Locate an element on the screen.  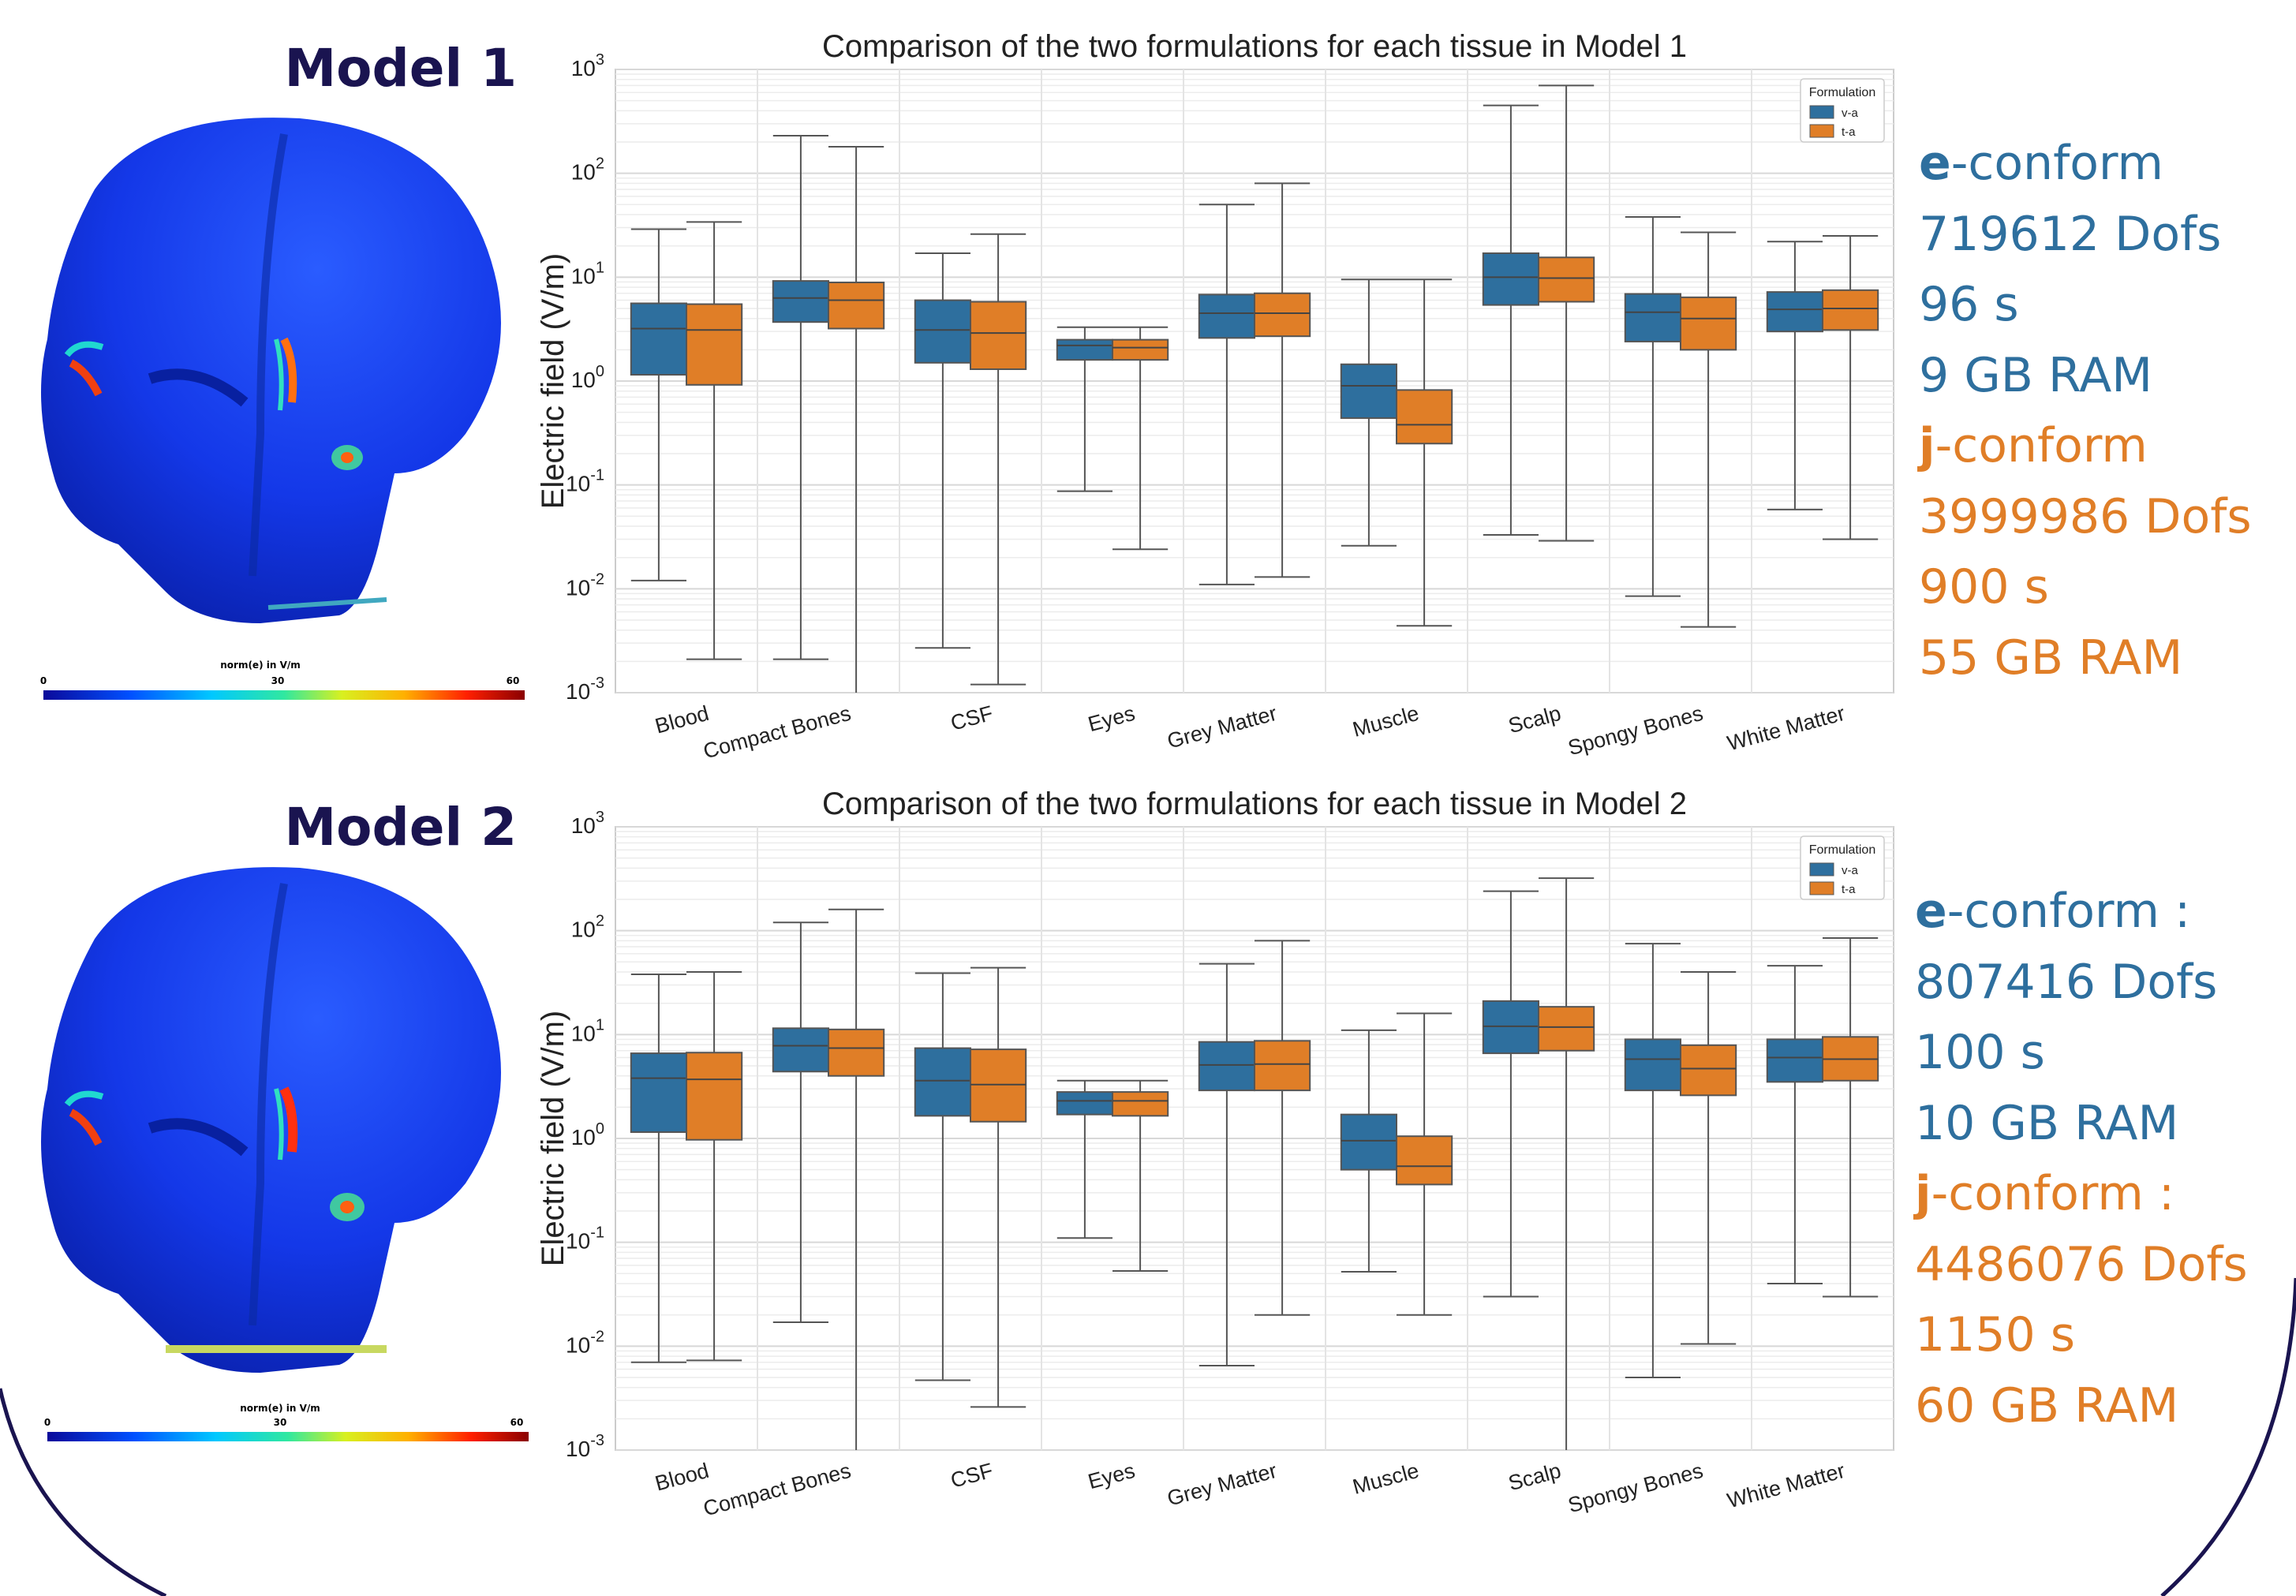
stat-line: 100 s is located at coordinates (2081, 1053).